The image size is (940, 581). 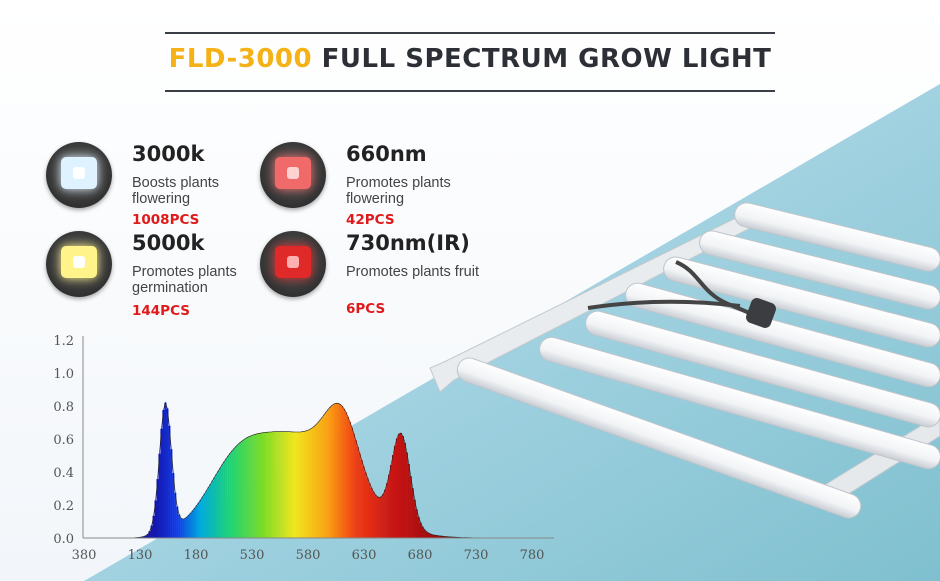 What do you see at coordinates (166, 220) in the screenshot?
I see `spec-pcs: 1008PCS` at bounding box center [166, 220].